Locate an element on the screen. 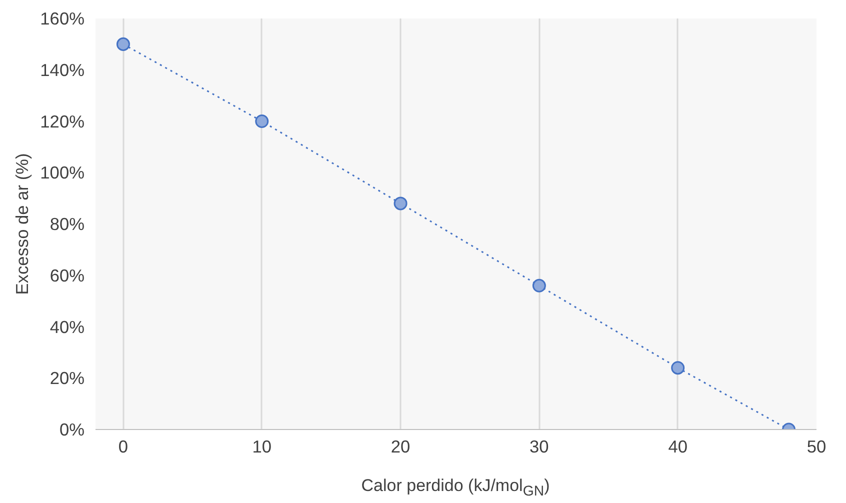  y-axis-title: Excesso de ar (%) is located at coordinates (22, 224).